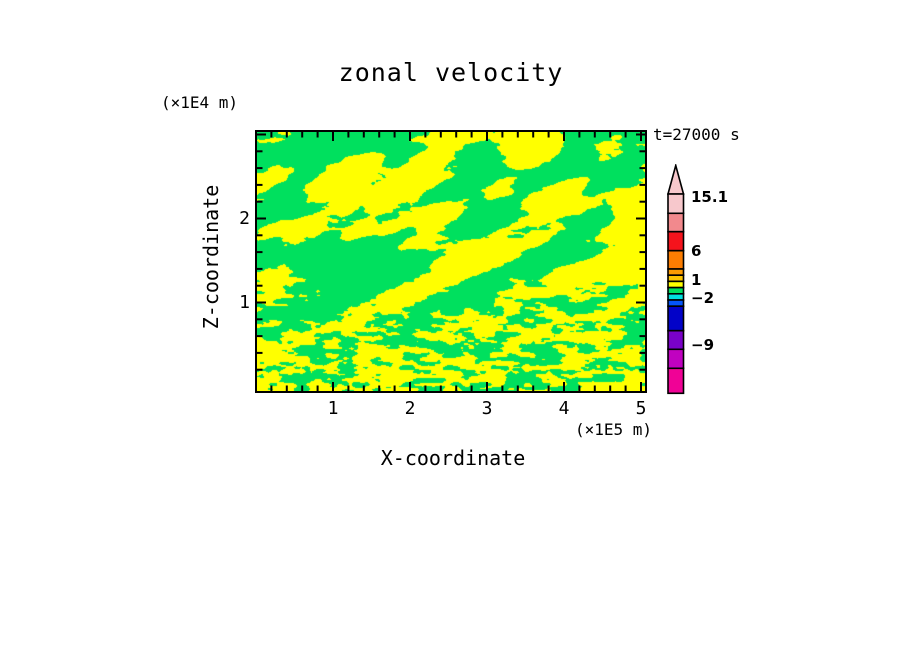  What do you see at coordinates (696, 134) in the screenshot?
I see `time-annotation: t=27000 s` at bounding box center [696, 134].